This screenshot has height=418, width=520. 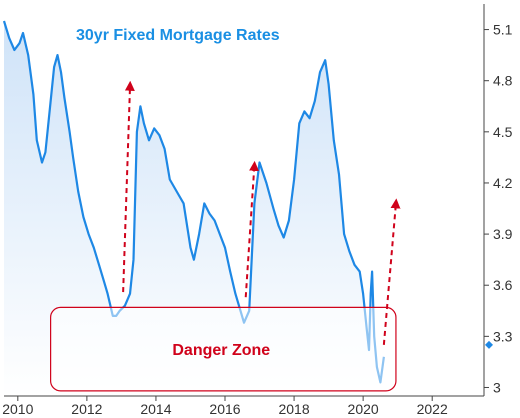 I want to click on chart-title: 30yr Fixed Mortgage Rates, so click(x=178, y=35).